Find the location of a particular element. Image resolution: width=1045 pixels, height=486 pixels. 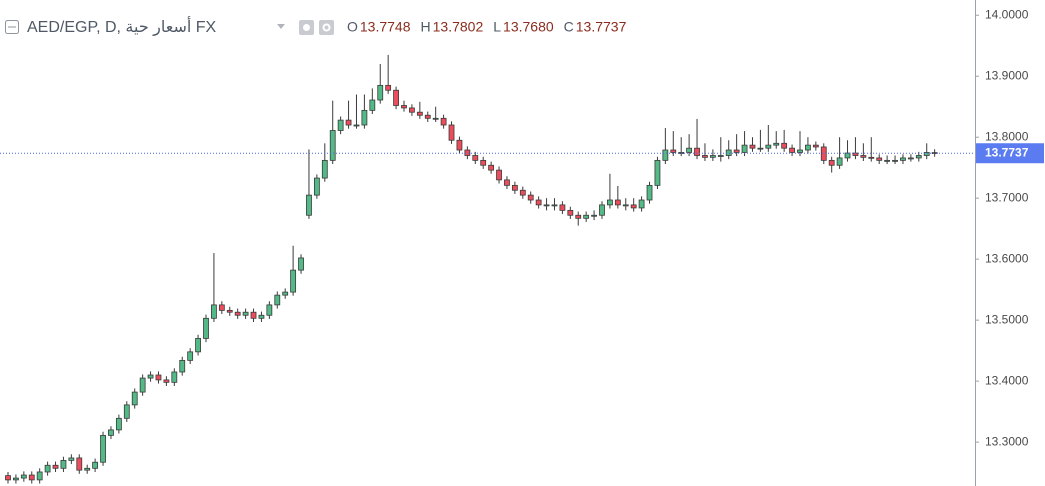

settings-button is located at coordinates (326, 27).